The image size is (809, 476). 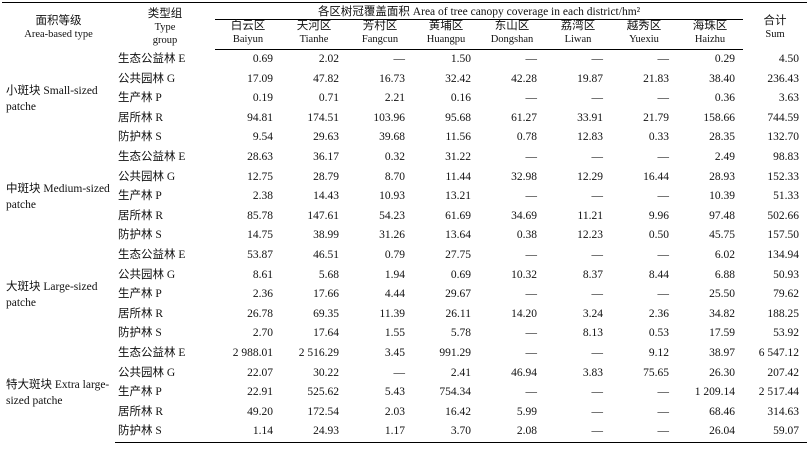 I want to click on value-cell: 38.40, so click(x=722, y=78).